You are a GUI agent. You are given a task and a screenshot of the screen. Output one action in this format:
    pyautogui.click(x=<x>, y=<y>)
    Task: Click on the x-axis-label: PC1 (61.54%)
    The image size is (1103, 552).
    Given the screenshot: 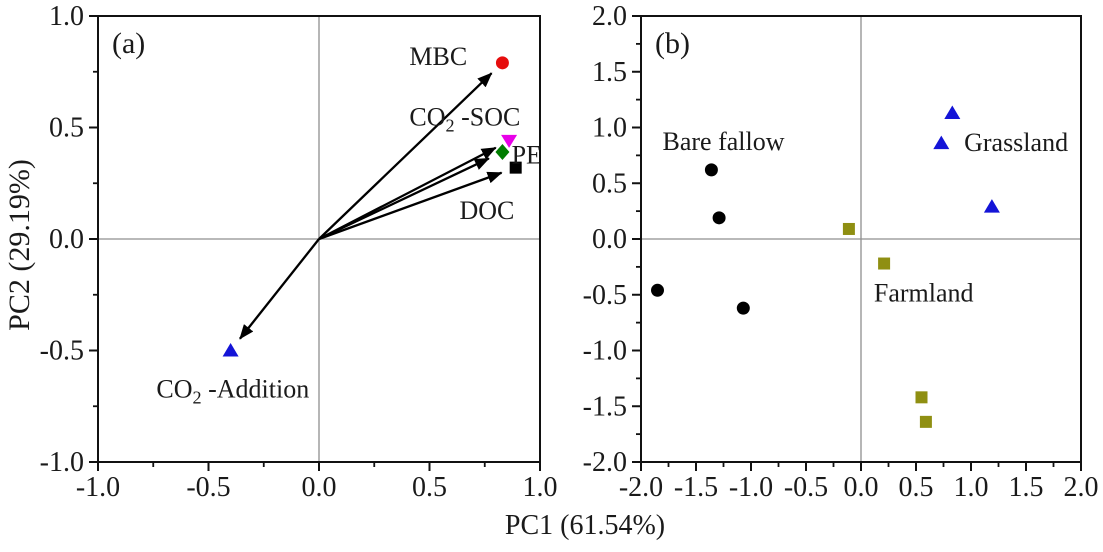 What is the action you would take?
    pyautogui.click(x=585, y=525)
    